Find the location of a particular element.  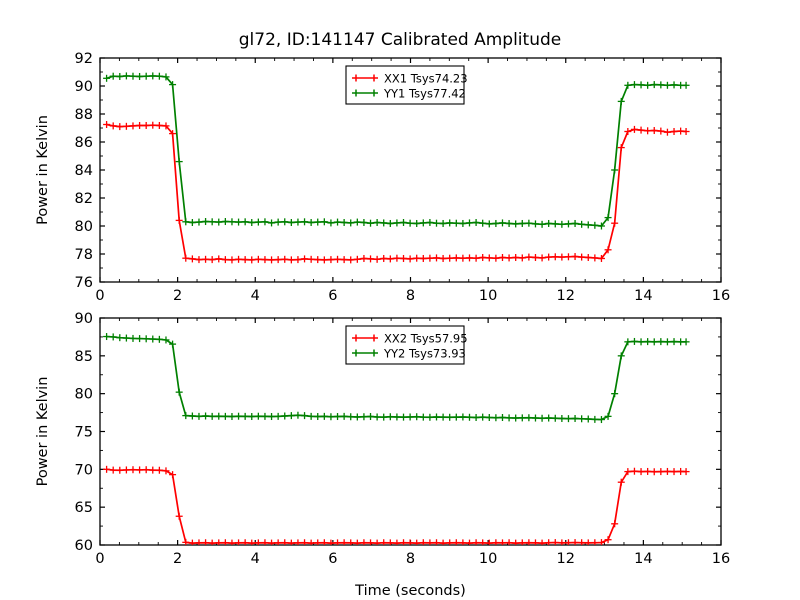

y-tick-label: 75 is located at coordinates (84, 433).